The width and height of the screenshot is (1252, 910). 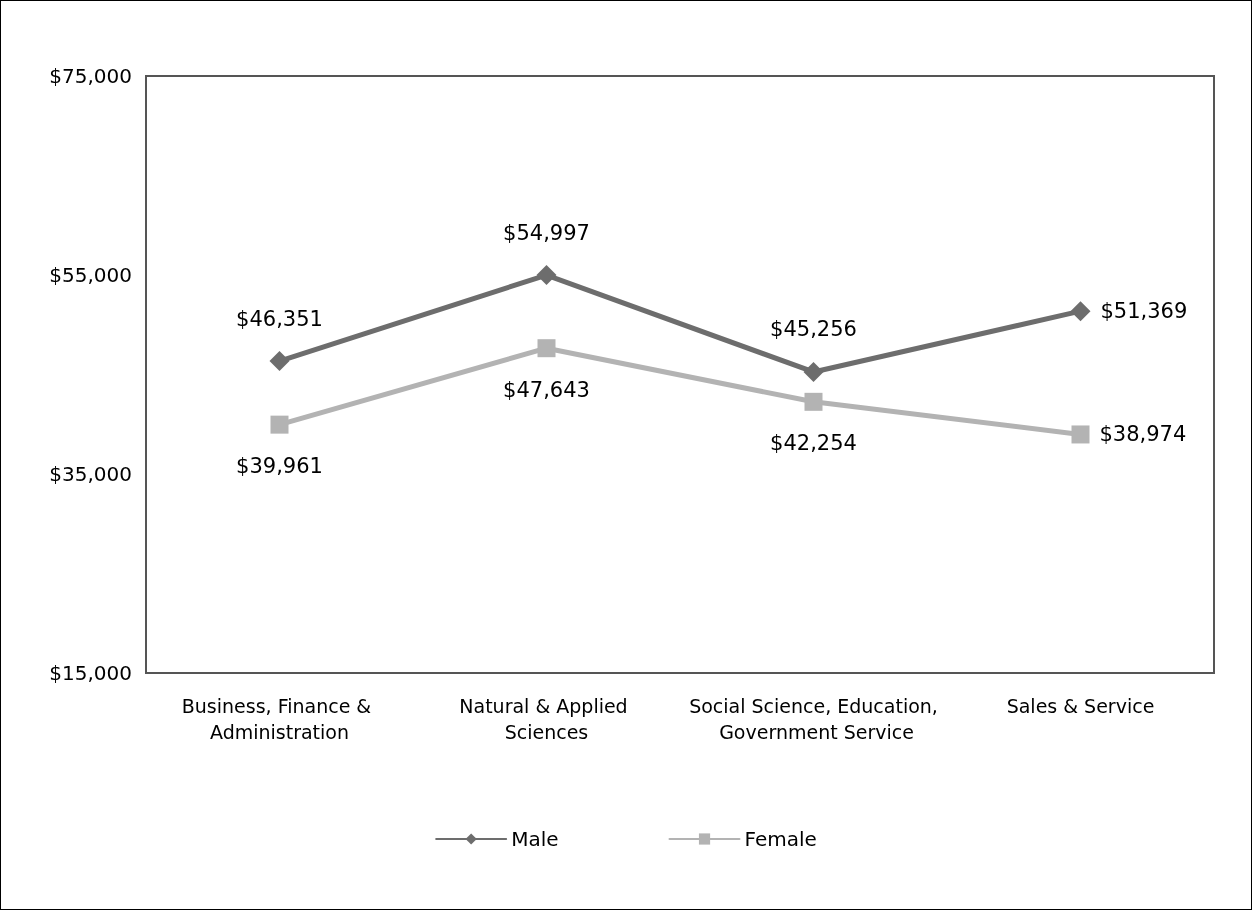 What do you see at coordinates (90, 474) in the screenshot?
I see `y-tick-label: $35,000` at bounding box center [90, 474].